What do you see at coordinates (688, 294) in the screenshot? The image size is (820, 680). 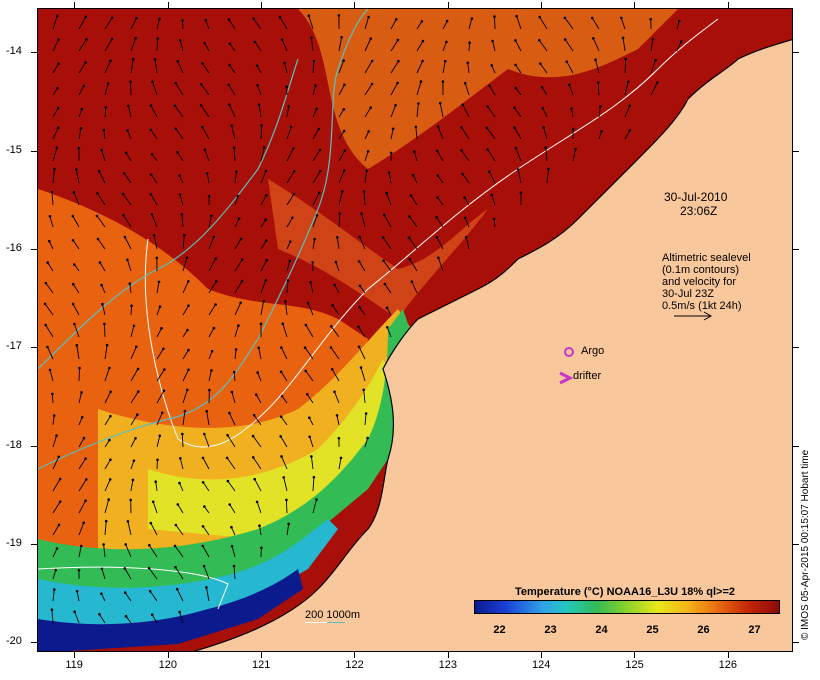 I see `altimetry-line: 30-Jul 23Z` at bounding box center [688, 294].